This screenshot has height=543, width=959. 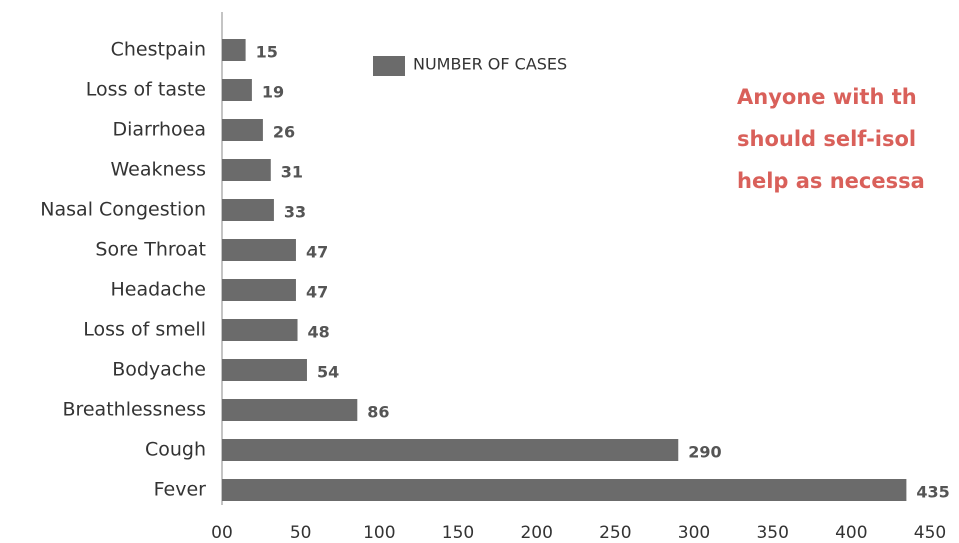 I want to click on x-tick-label: 200, so click(x=536, y=533).